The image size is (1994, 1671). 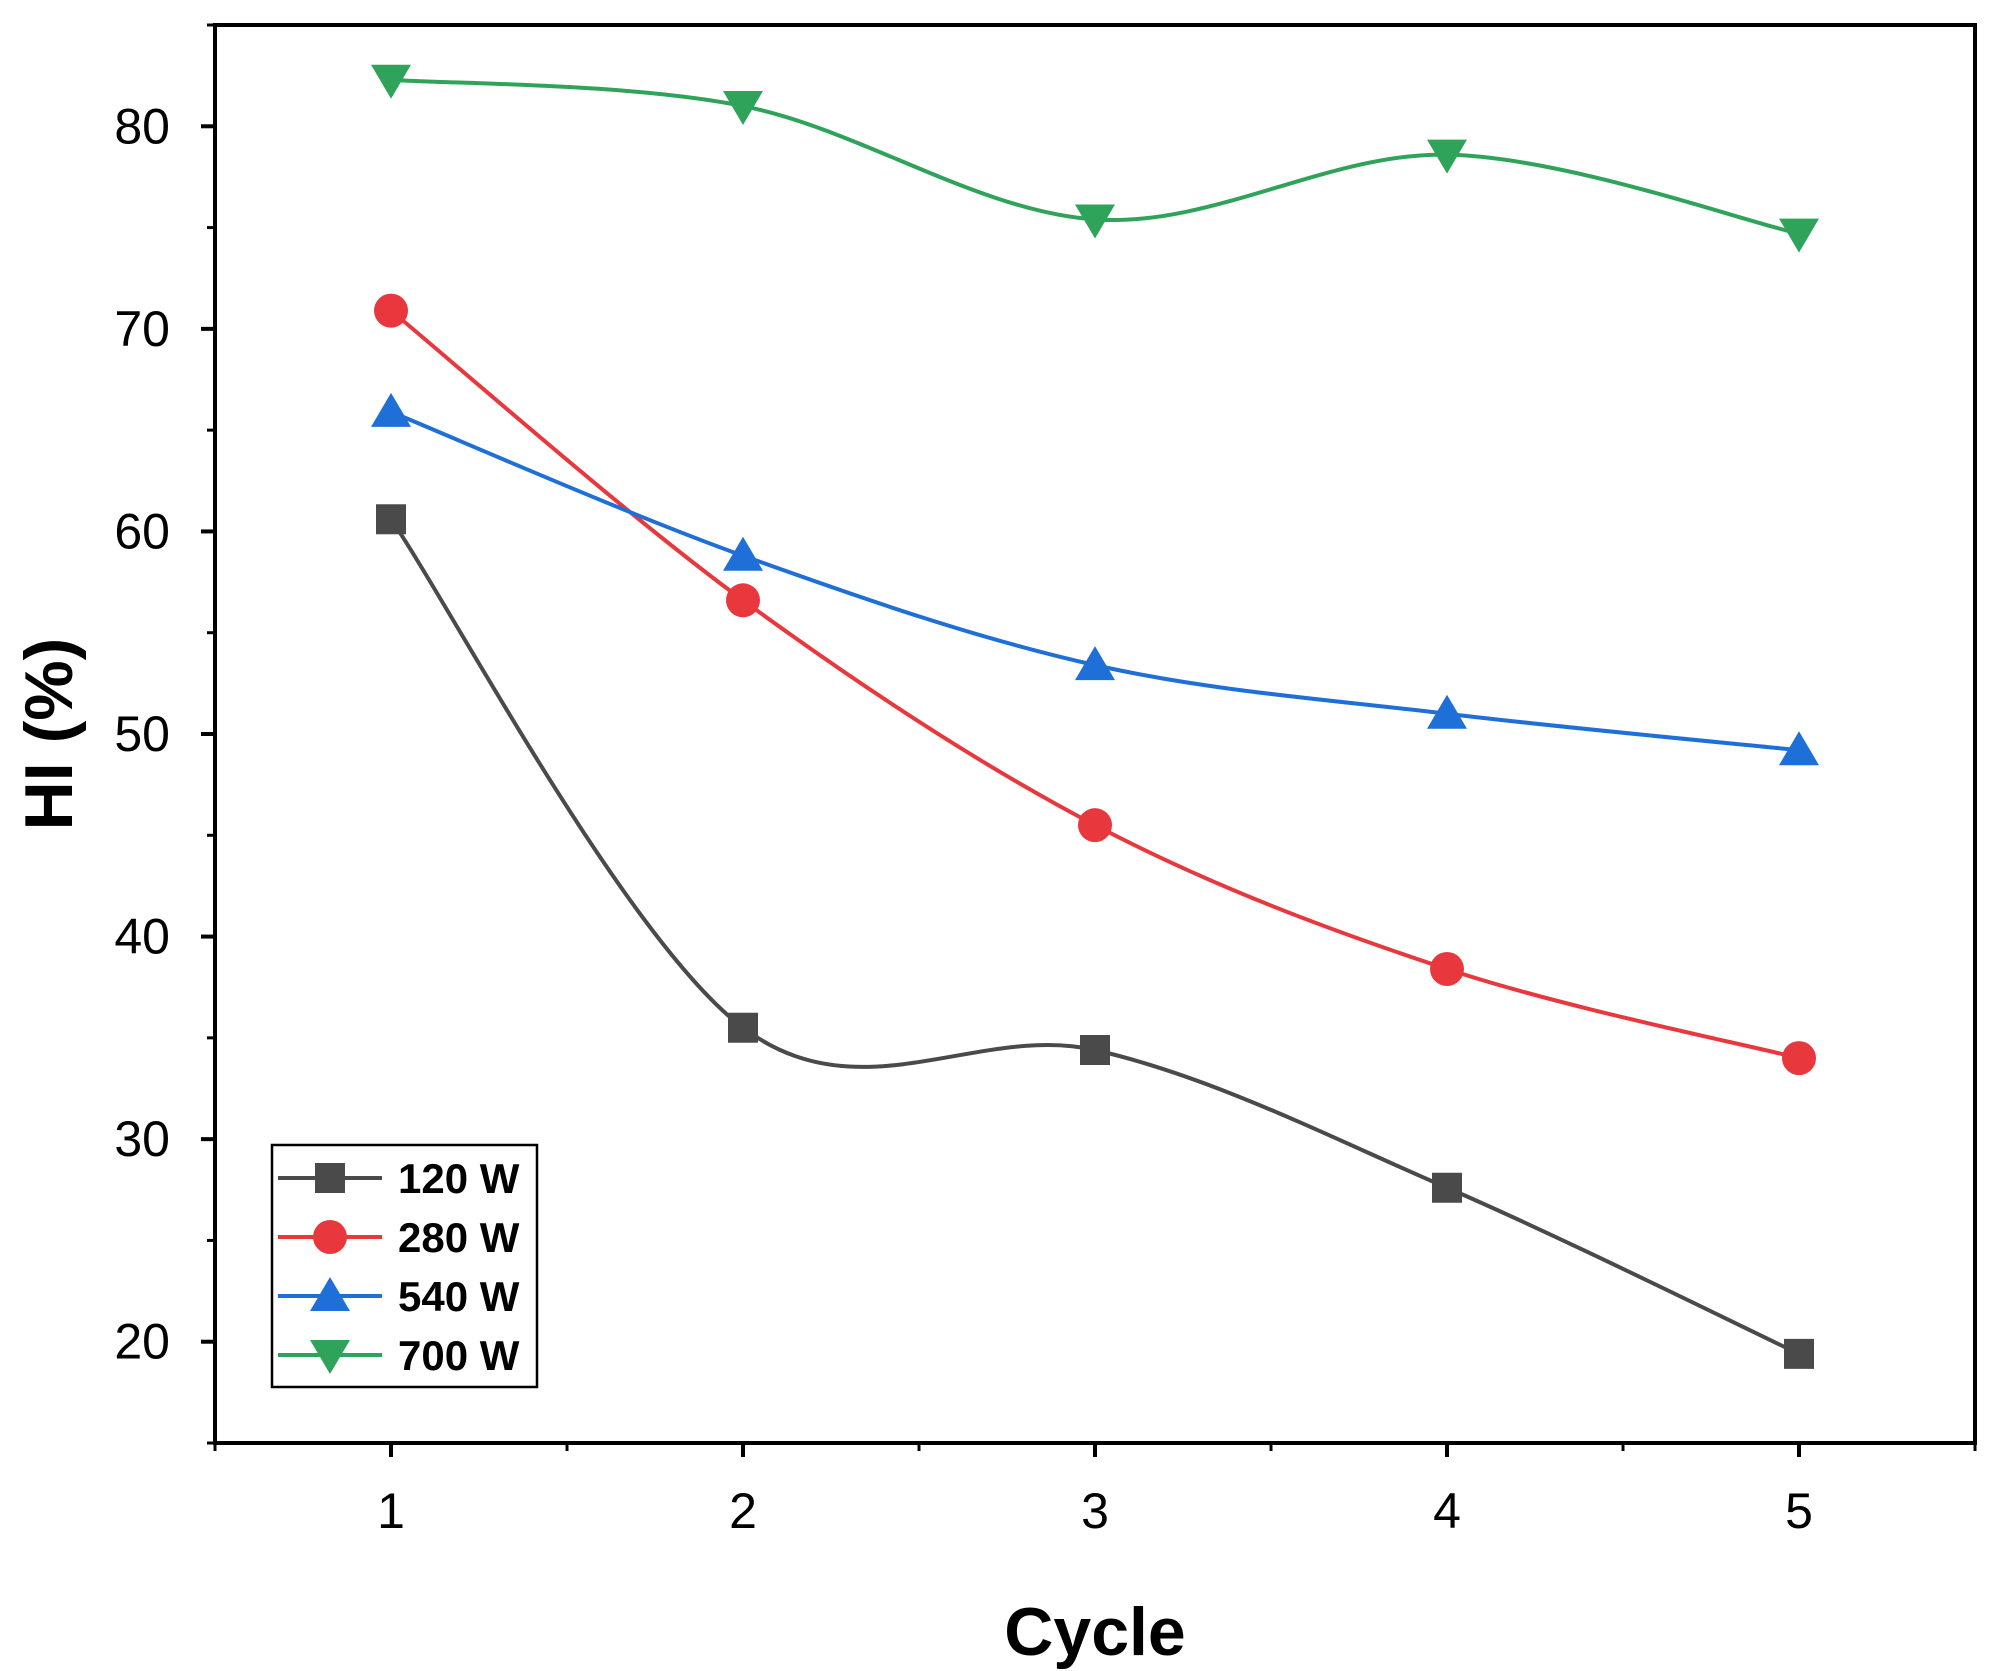 What do you see at coordinates (743, 1511) in the screenshot?
I see `x-tick-label: 2` at bounding box center [743, 1511].